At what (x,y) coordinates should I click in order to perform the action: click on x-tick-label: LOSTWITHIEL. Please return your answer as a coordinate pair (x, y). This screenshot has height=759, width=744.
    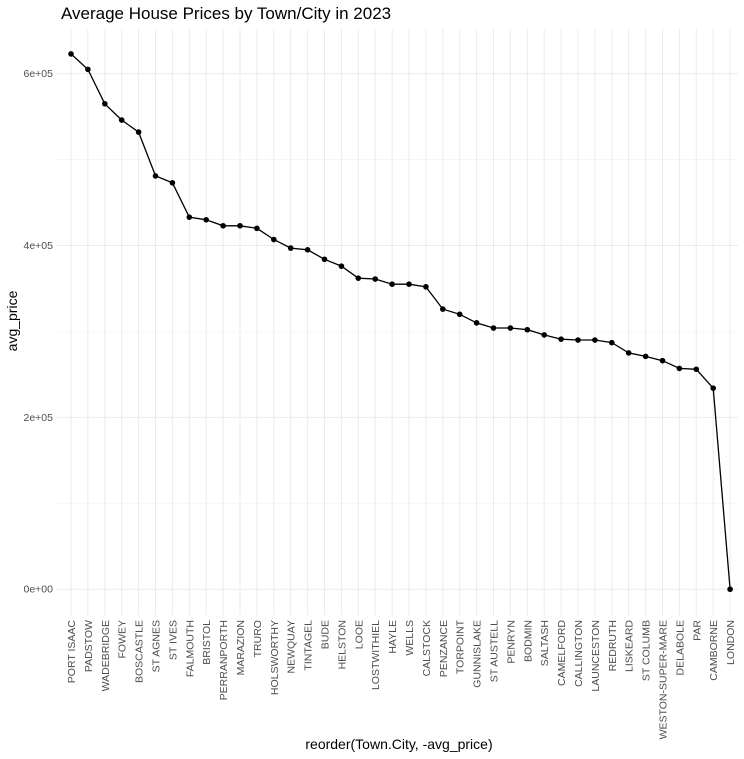
    Looking at the image, I should click on (376, 655).